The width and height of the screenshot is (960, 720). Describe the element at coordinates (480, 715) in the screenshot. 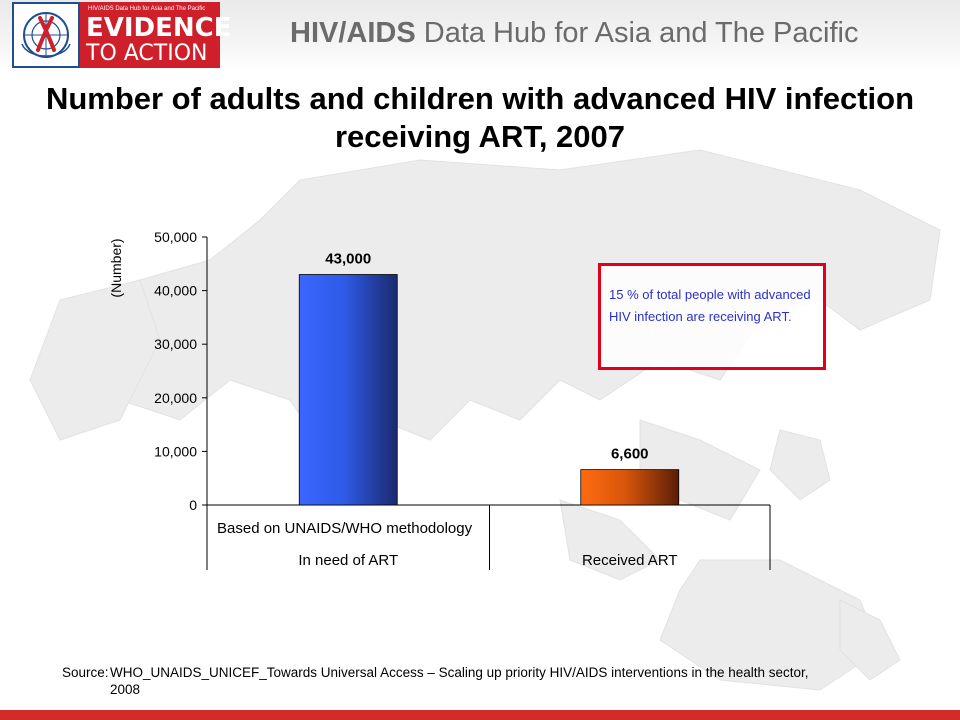

I see `footer-bar` at that location.